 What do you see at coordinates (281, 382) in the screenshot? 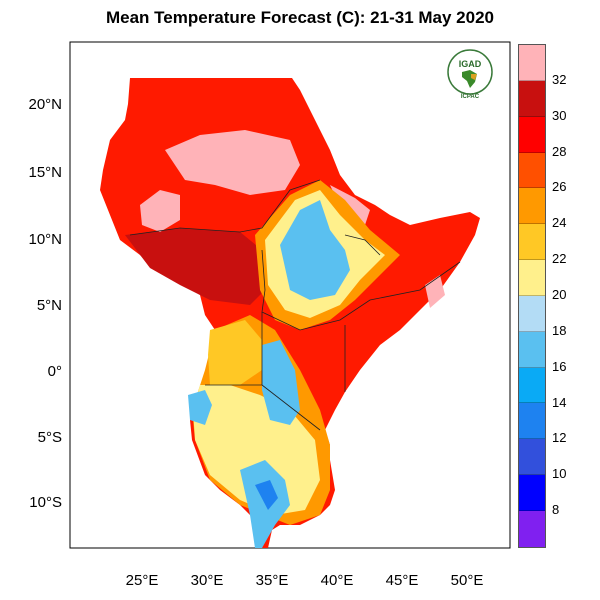
I see `cool-kenya-rift` at bounding box center [281, 382].